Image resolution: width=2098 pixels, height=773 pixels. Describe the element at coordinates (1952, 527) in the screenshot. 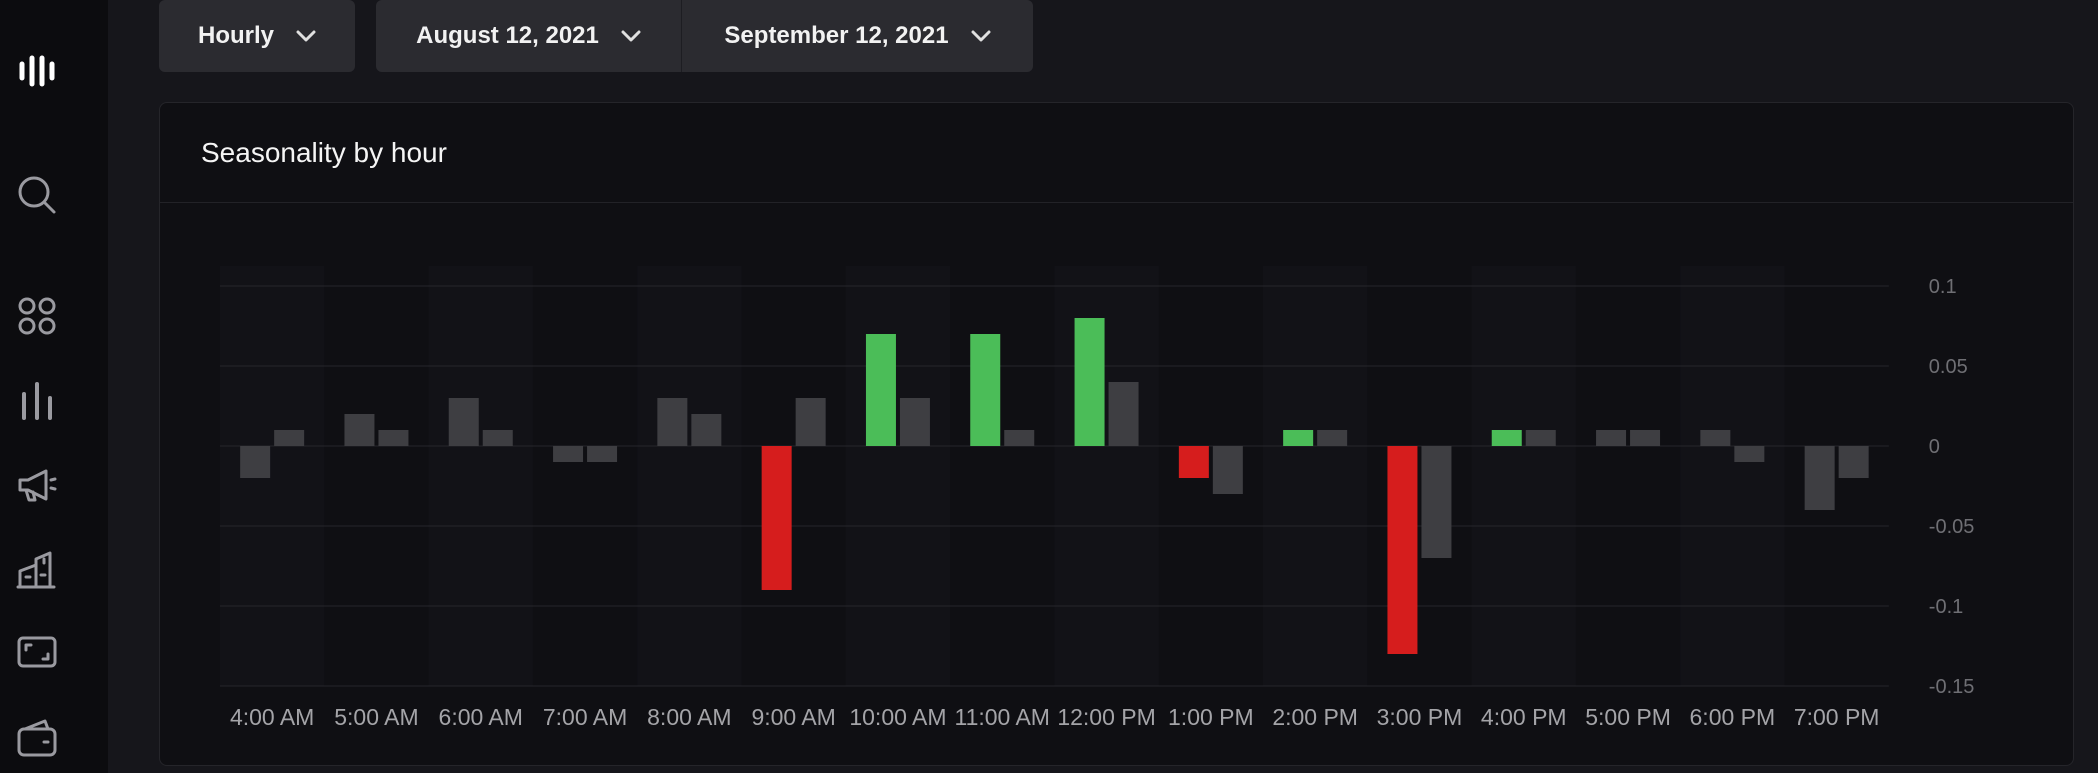

I see `y-tick-label: -0.05` at that location.